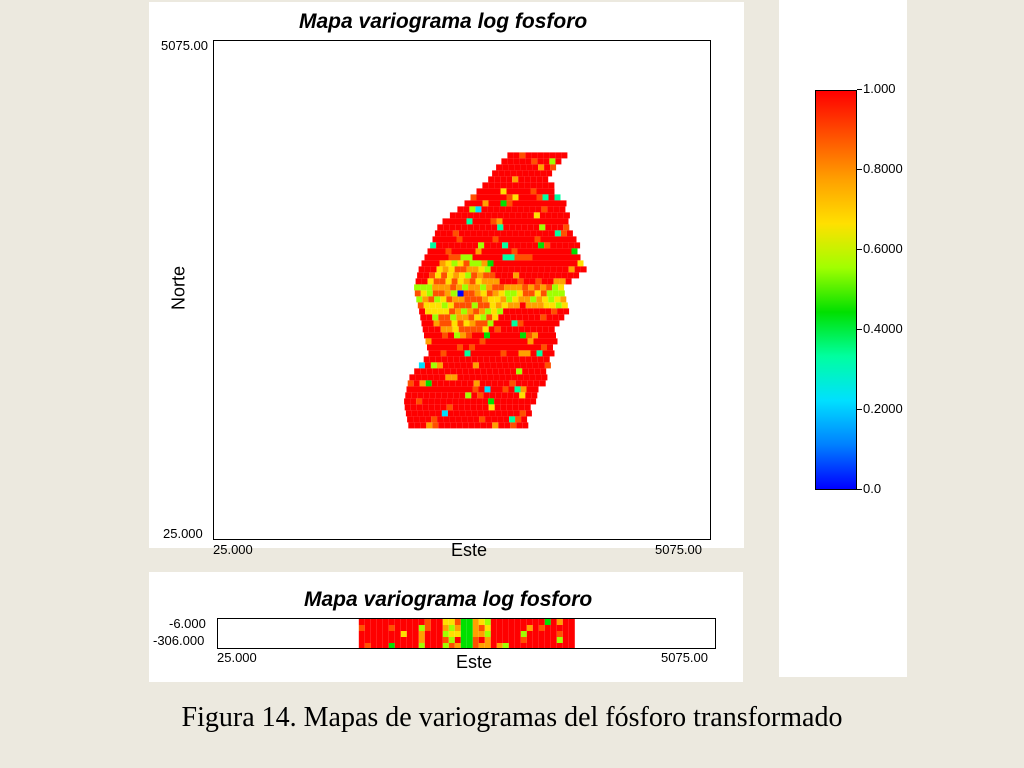 Image resolution: width=1024 pixels, height=768 pixels. Describe the element at coordinates (178, 288) in the screenshot. I see `main-y-axis-label: Norte` at that location.